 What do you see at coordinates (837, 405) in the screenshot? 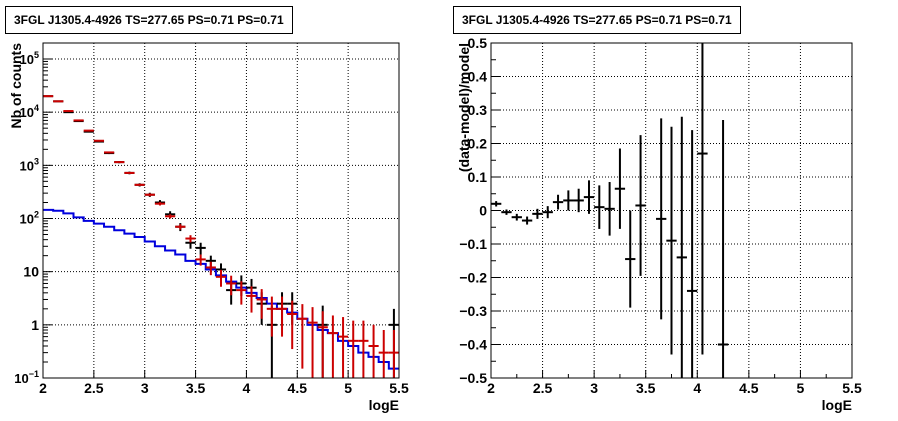
I see `residual-x-axis-label: logE` at bounding box center [837, 405].